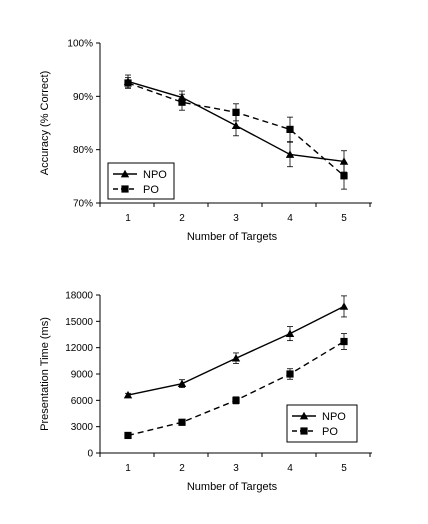 The image size is (428, 524). Describe the element at coordinates (236, 350) in the screenshot. I see `series-line-npo` at that location.